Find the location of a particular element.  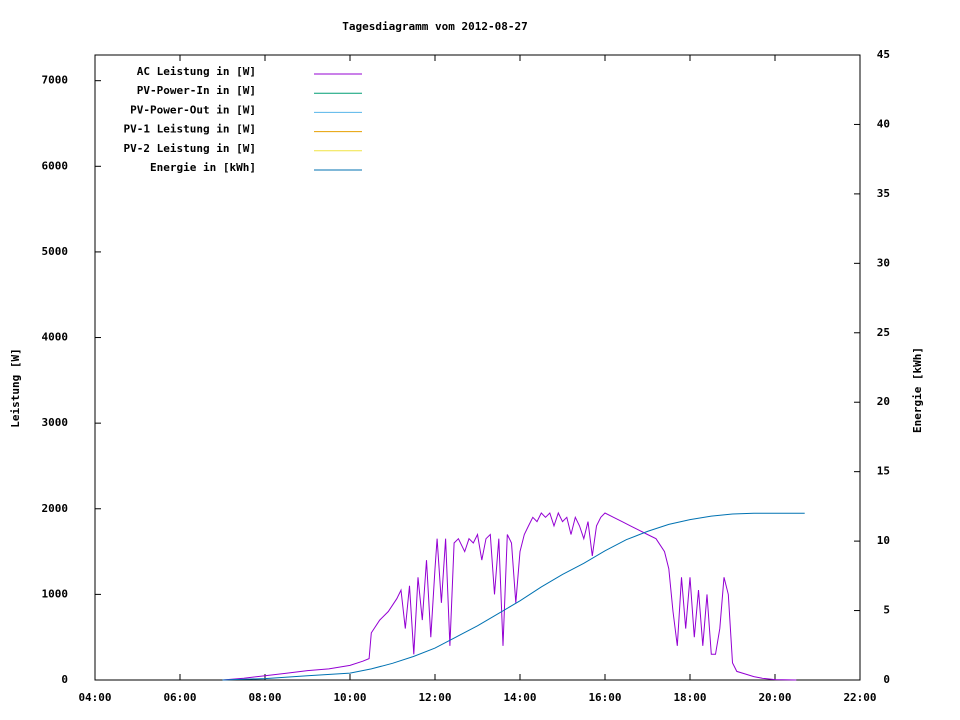

x-tick-label: 14:00 is located at coordinates (519, 697).